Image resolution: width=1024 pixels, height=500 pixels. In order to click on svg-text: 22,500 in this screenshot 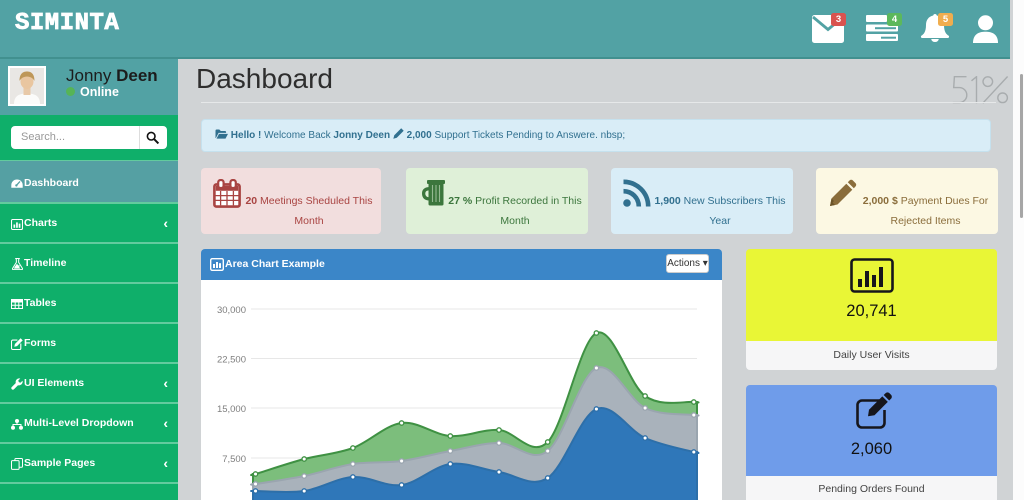, I will do `click(231, 360)`.